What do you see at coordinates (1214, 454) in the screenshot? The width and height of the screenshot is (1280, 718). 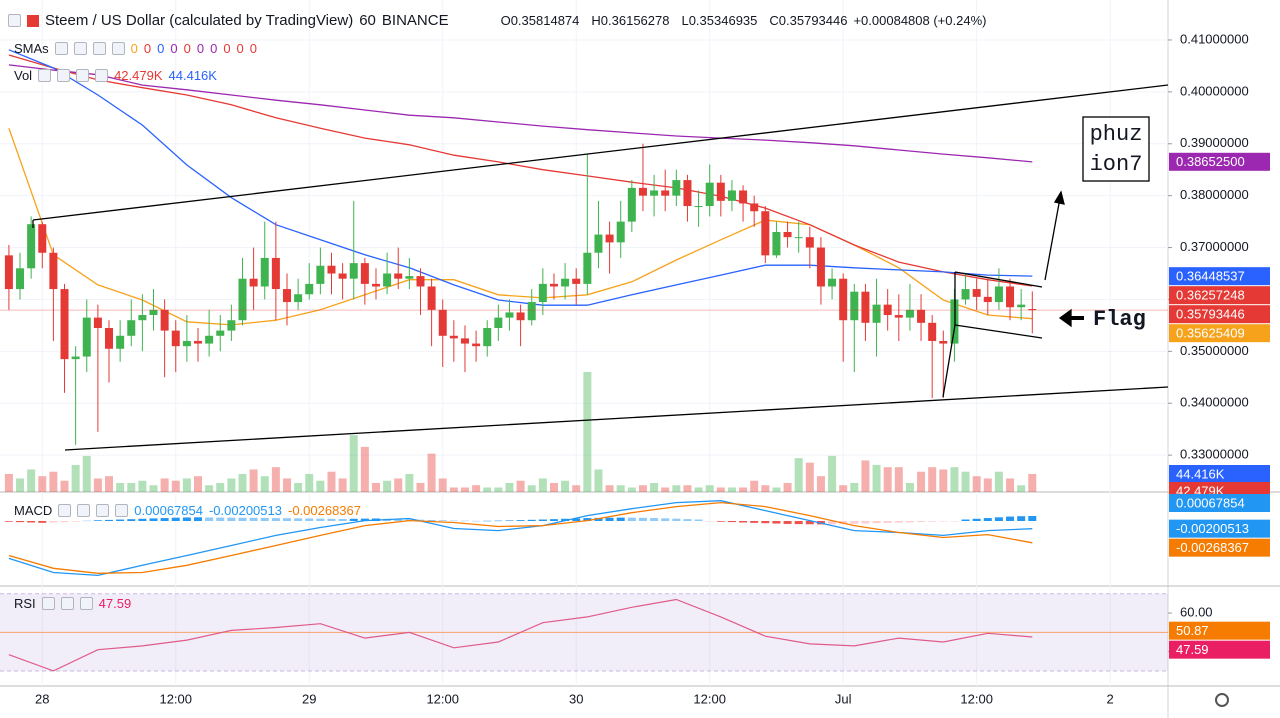 I see `y-tick-label: 0.33000000` at bounding box center [1214, 454].